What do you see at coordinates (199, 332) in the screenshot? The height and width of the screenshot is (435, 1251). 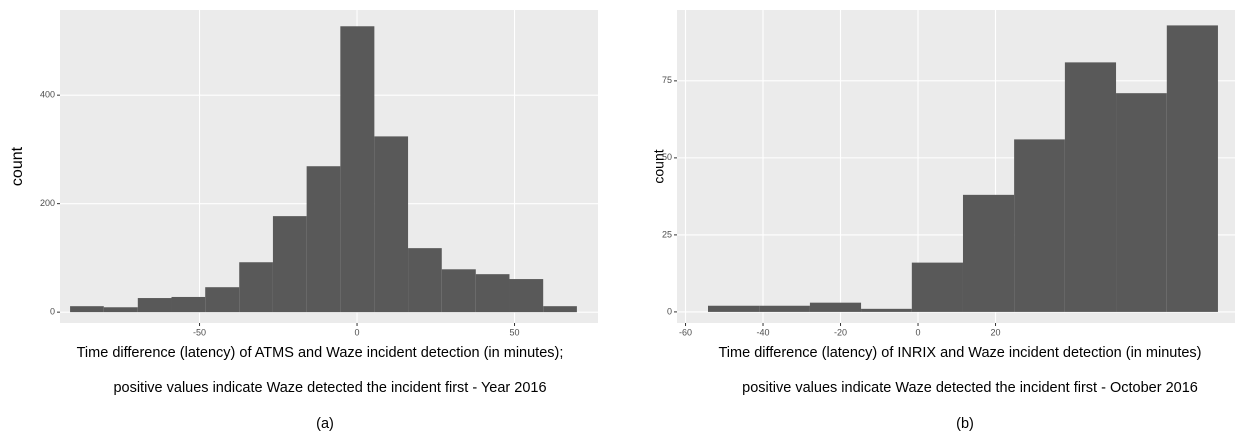 I see `x-tick-label: -50` at bounding box center [199, 332].